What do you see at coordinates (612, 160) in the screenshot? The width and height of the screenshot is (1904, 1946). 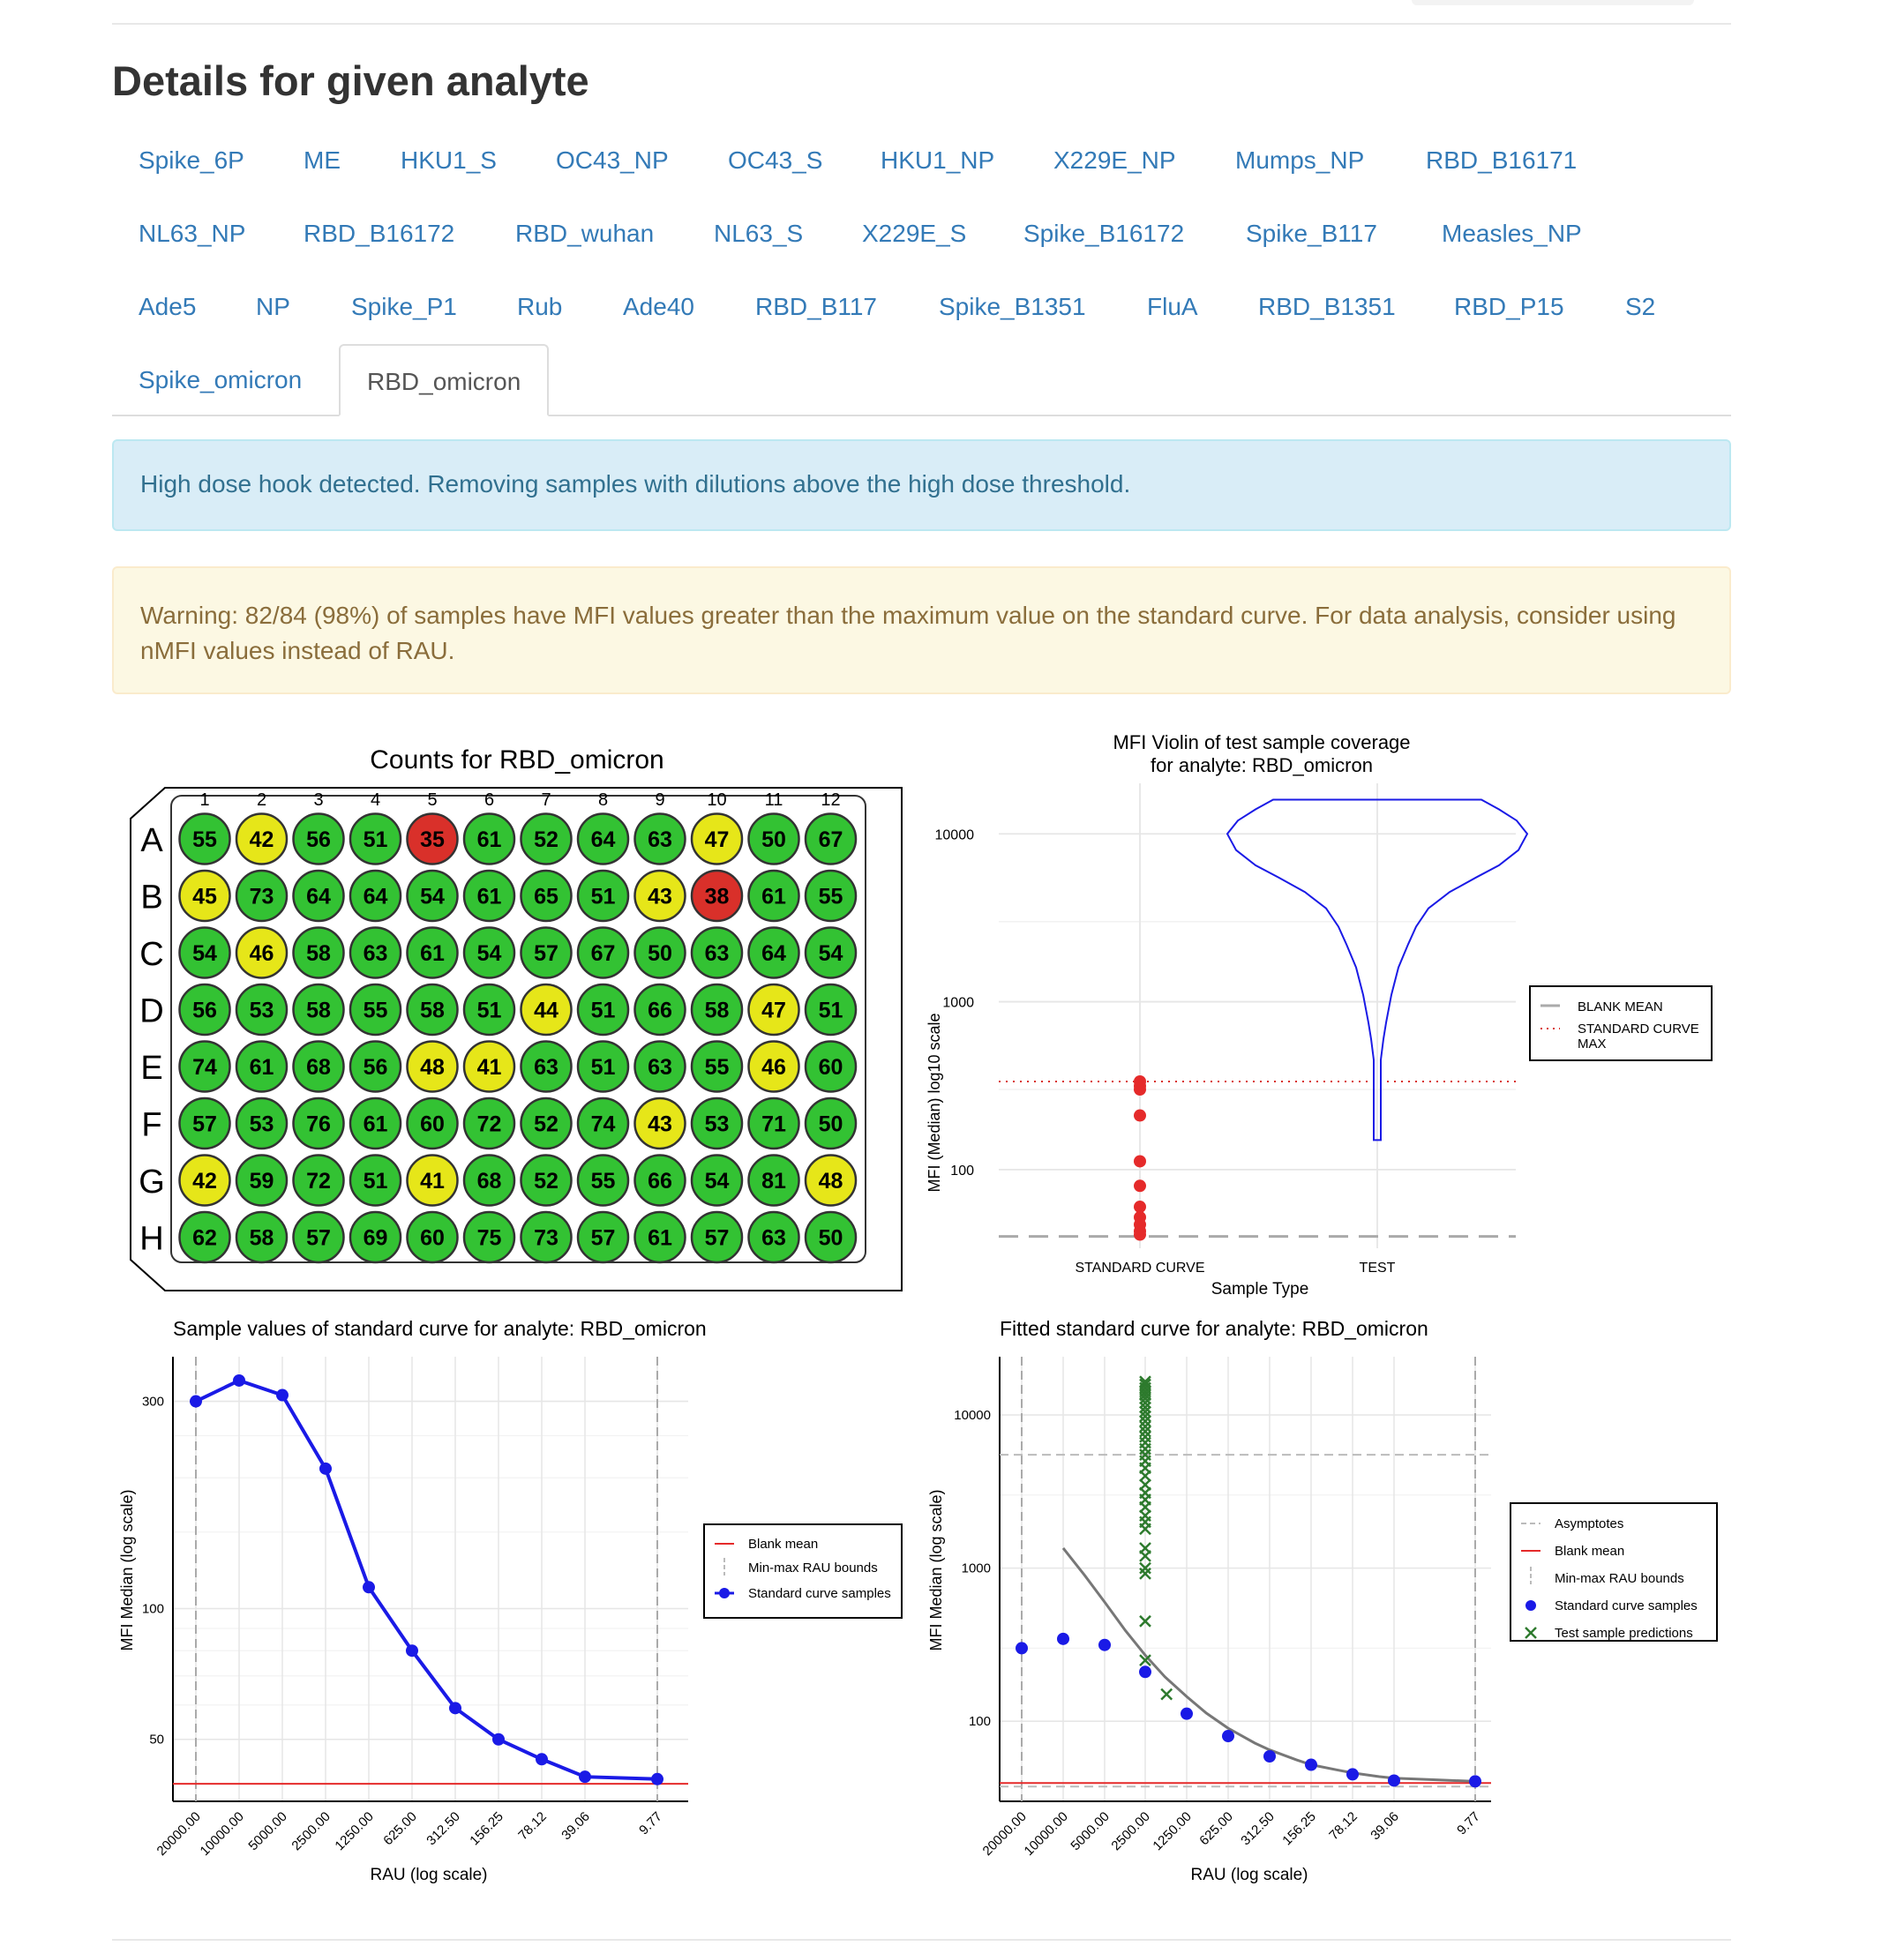 I see `tab-oc43_np: OC43_NP` at bounding box center [612, 160].